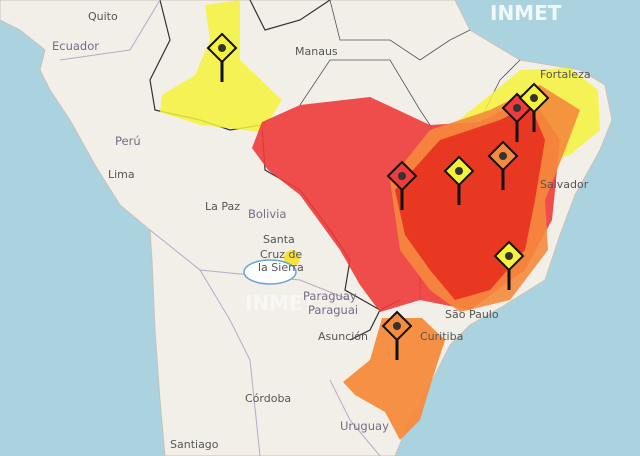 This screenshot has height=456, width=640. Describe the element at coordinates (565, 74) in the screenshot. I see `label-fortaleza: Fortaleza` at that location.